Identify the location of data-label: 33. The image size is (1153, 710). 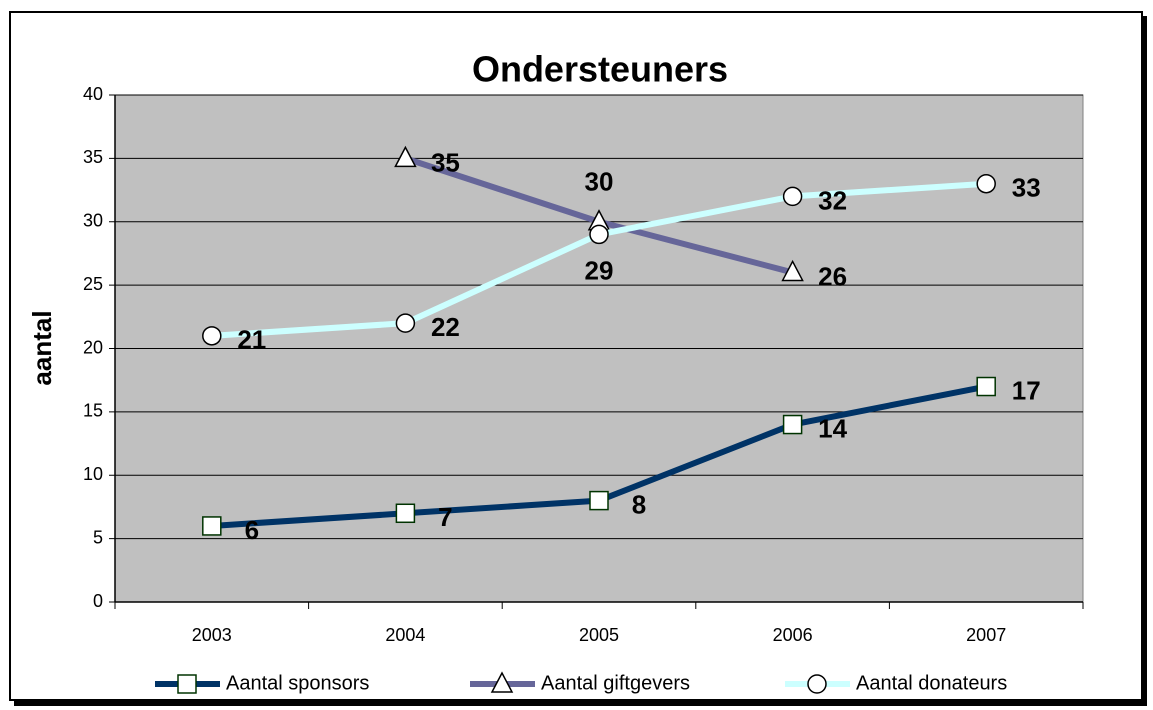
(1026, 188).